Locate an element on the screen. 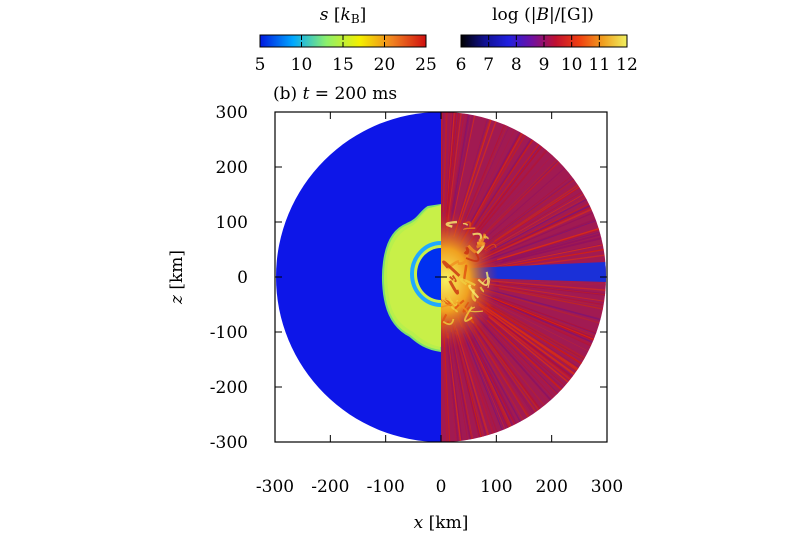 The height and width of the screenshot is (533, 800). magnetic-map is located at coordinates (523, 277).